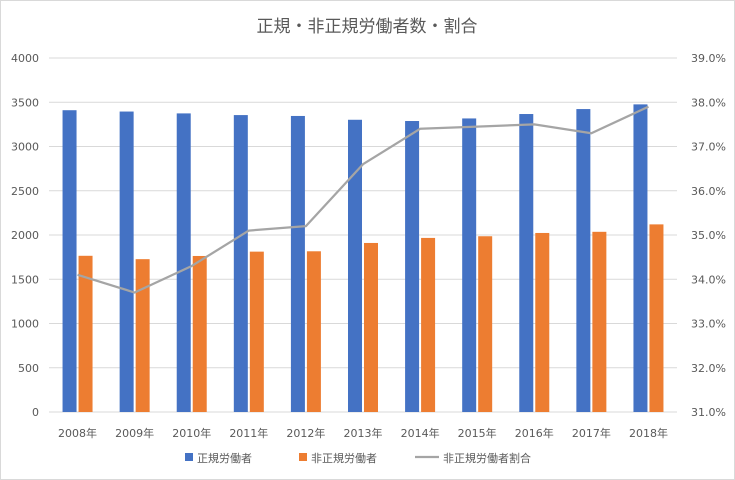 The height and width of the screenshot is (480, 735). I want to click on x-tick-label: 2014年, so click(420, 433).